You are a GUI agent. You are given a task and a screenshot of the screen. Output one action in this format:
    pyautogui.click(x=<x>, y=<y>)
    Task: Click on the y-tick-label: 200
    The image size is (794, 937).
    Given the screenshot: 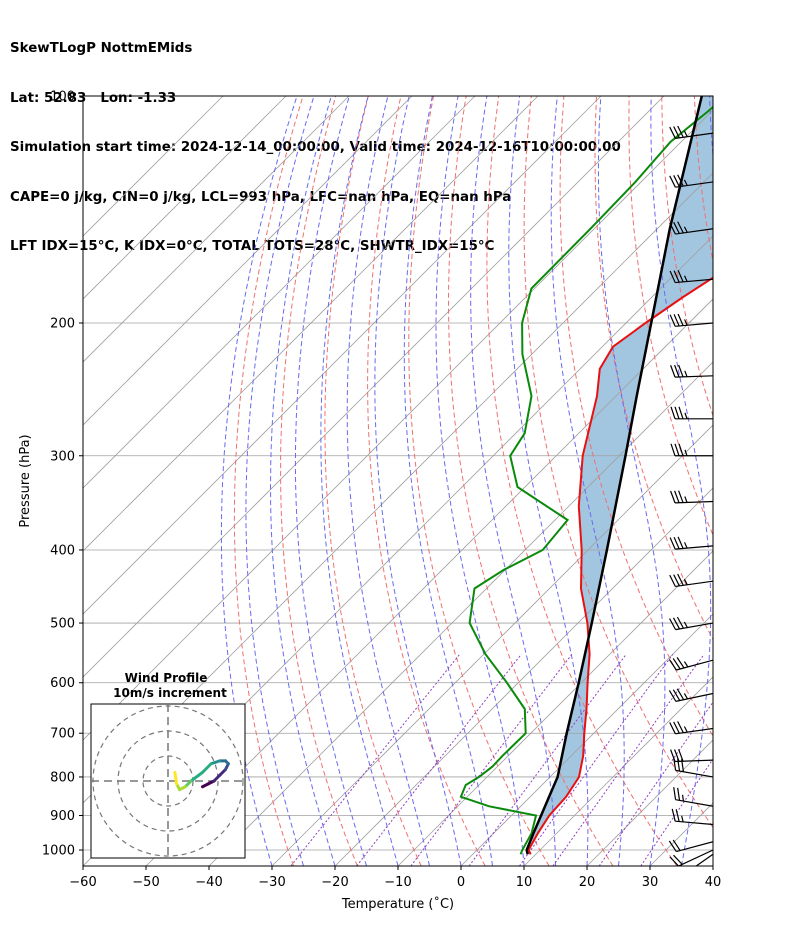 What is the action you would take?
    pyautogui.click(x=62, y=323)
    